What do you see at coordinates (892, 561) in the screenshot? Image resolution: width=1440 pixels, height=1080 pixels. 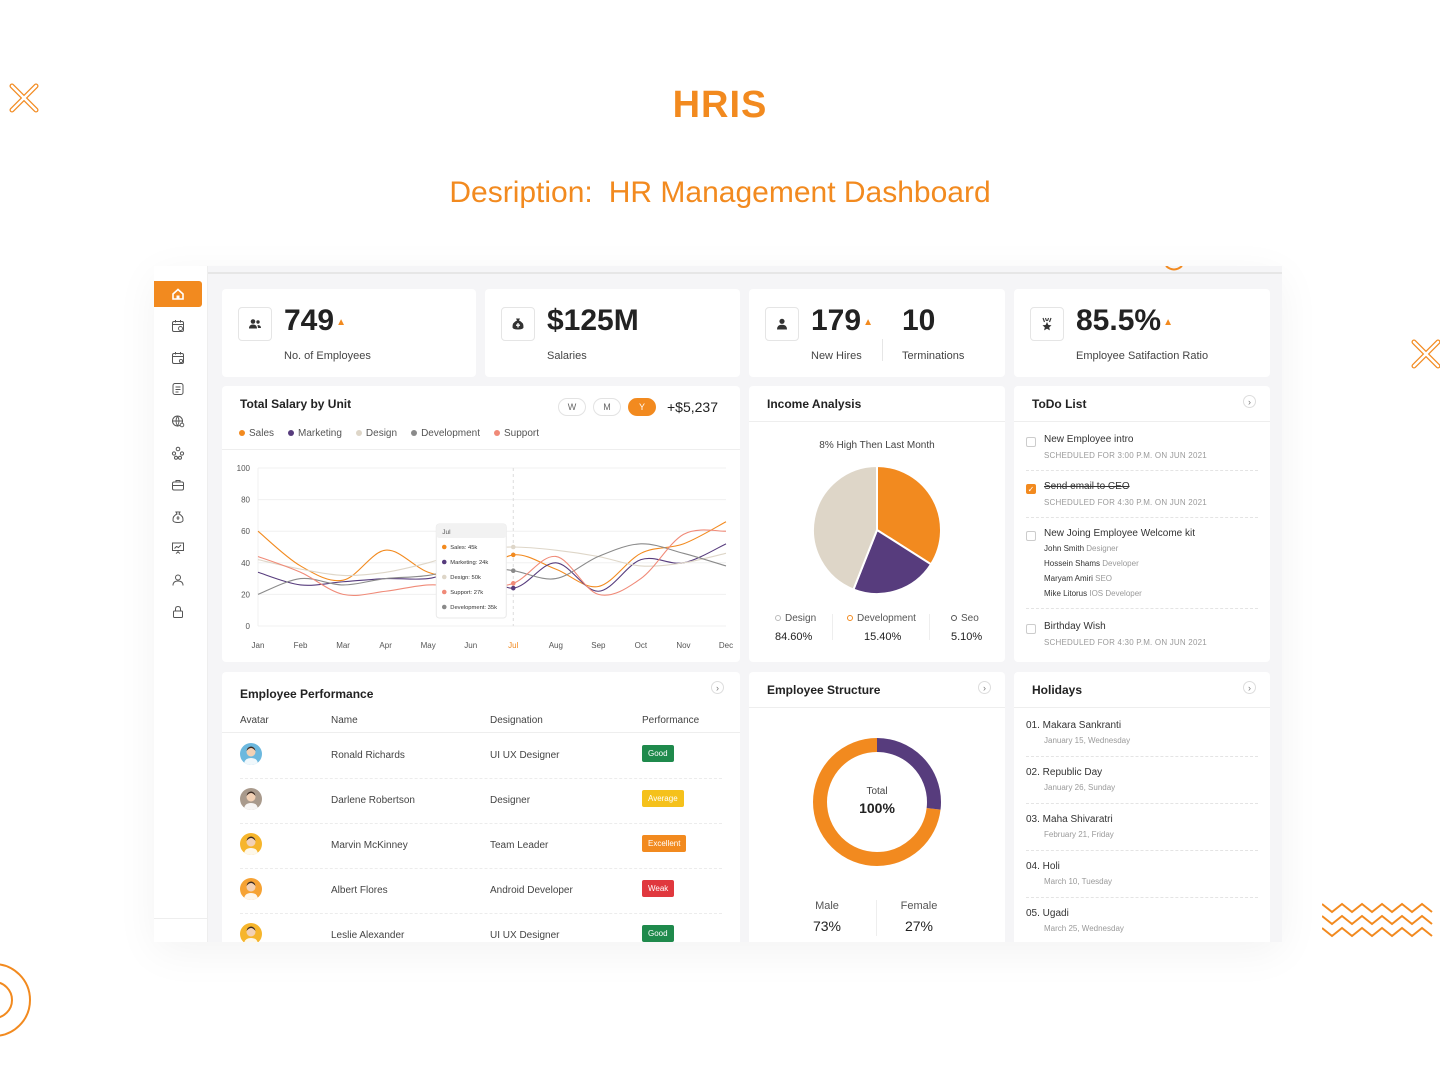 I see `pie-slice-seo` at bounding box center [892, 561].